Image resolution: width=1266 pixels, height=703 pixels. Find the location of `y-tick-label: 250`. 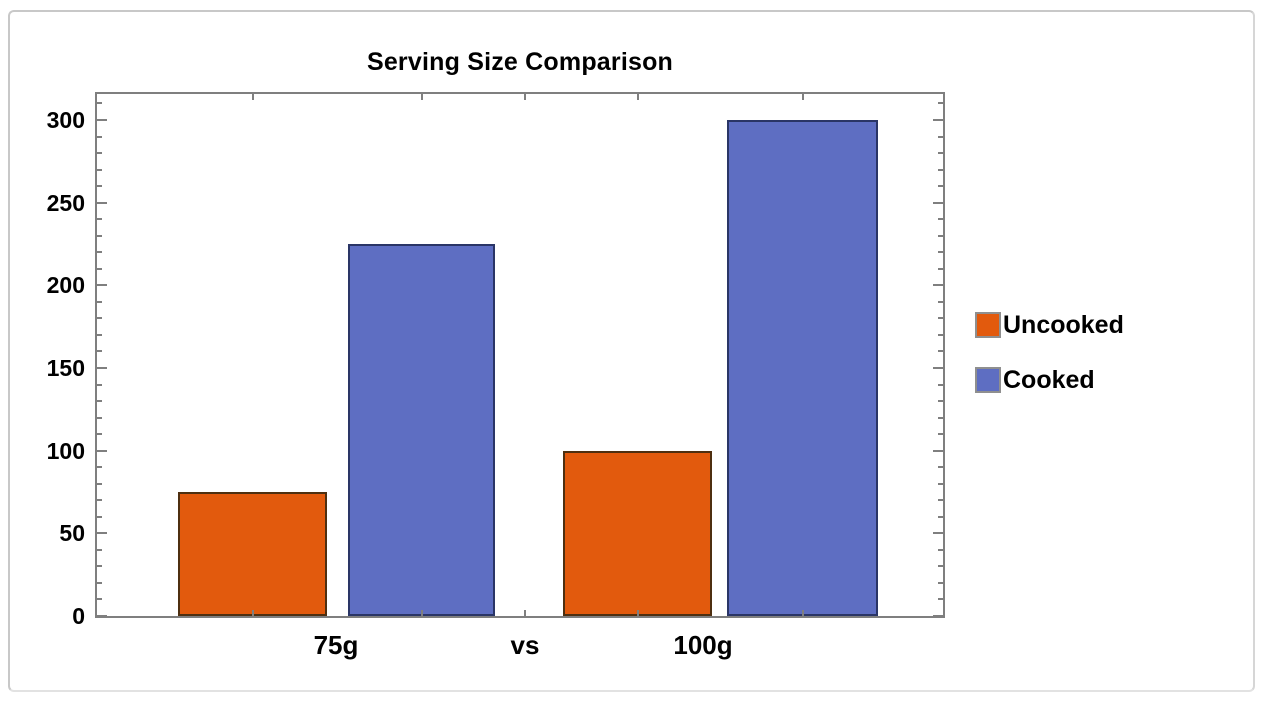

y-tick-label: 250 is located at coordinates (65, 203).